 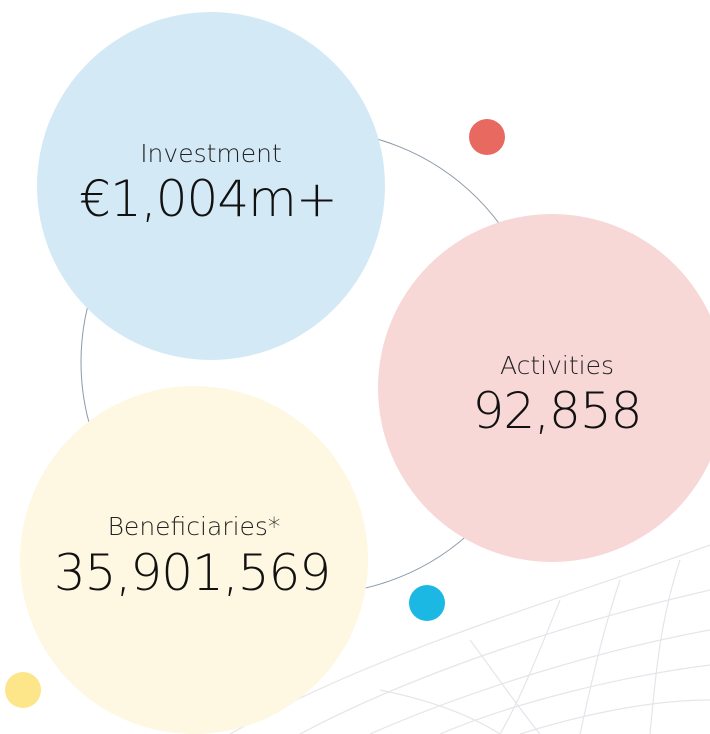 I want to click on dot-red, so click(x=487, y=137).